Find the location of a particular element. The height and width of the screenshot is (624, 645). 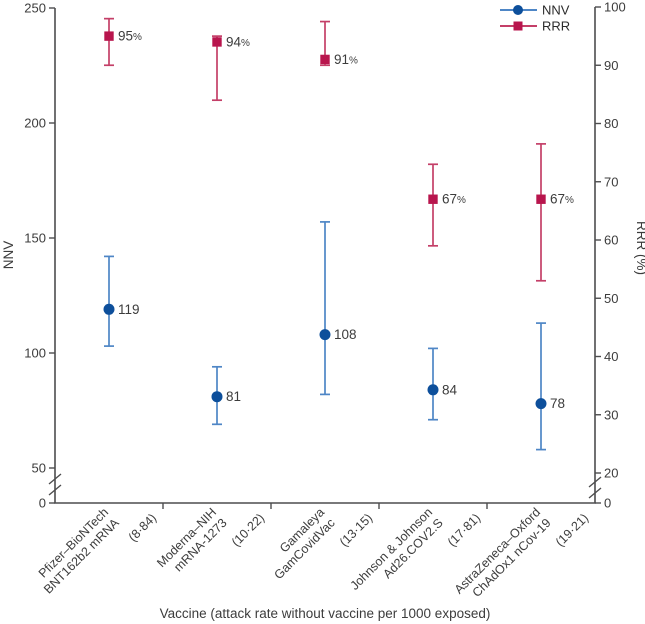

right-tick-label: 100 is located at coordinates (615, 7).